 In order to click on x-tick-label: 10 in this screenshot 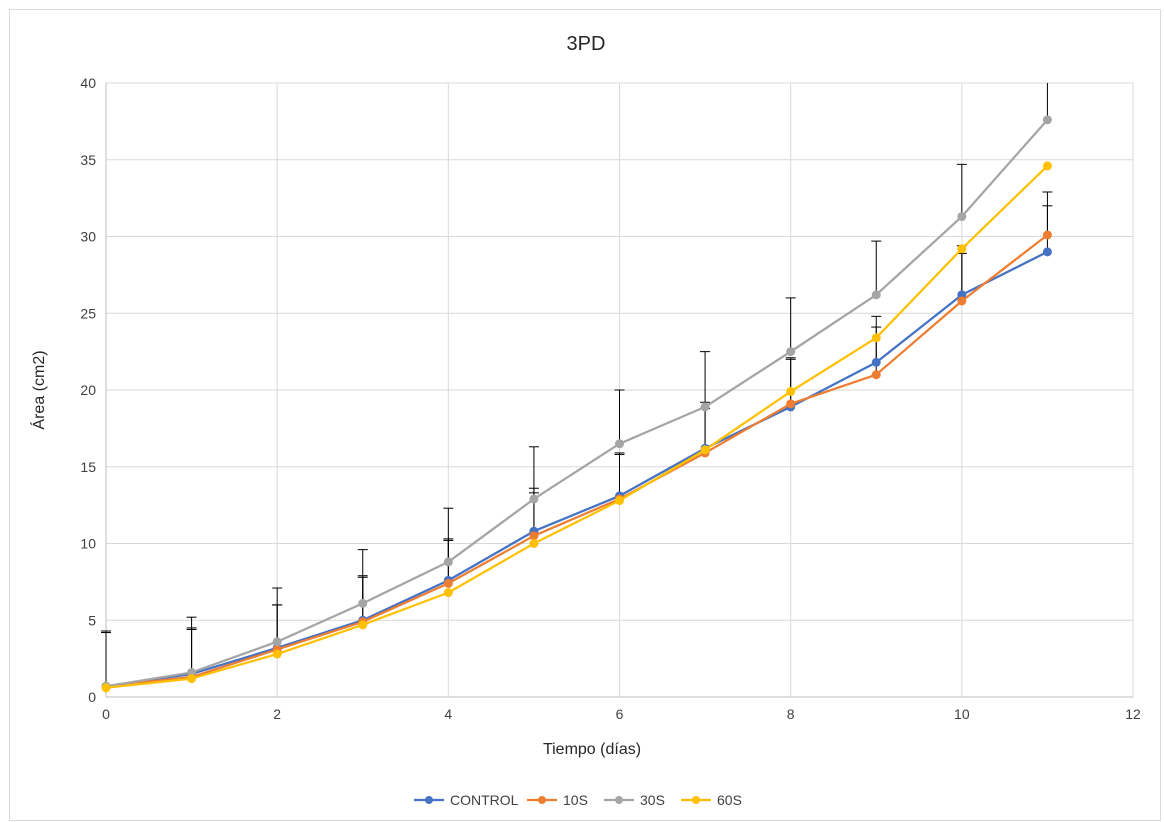, I will do `click(962, 714)`.